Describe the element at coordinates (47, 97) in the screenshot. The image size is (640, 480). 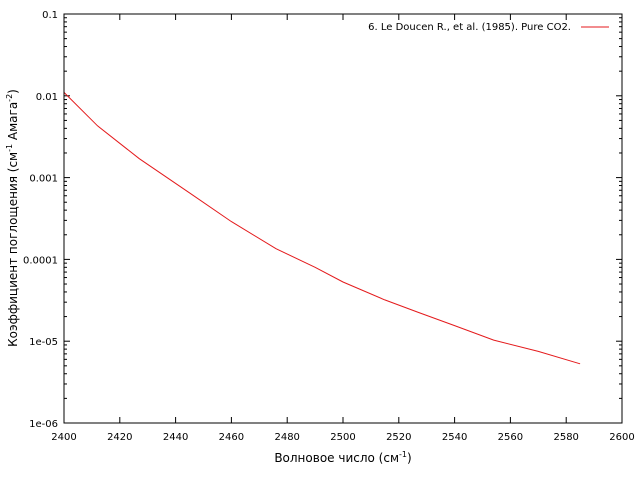
I see `y-tick-label: 0.01` at that location.